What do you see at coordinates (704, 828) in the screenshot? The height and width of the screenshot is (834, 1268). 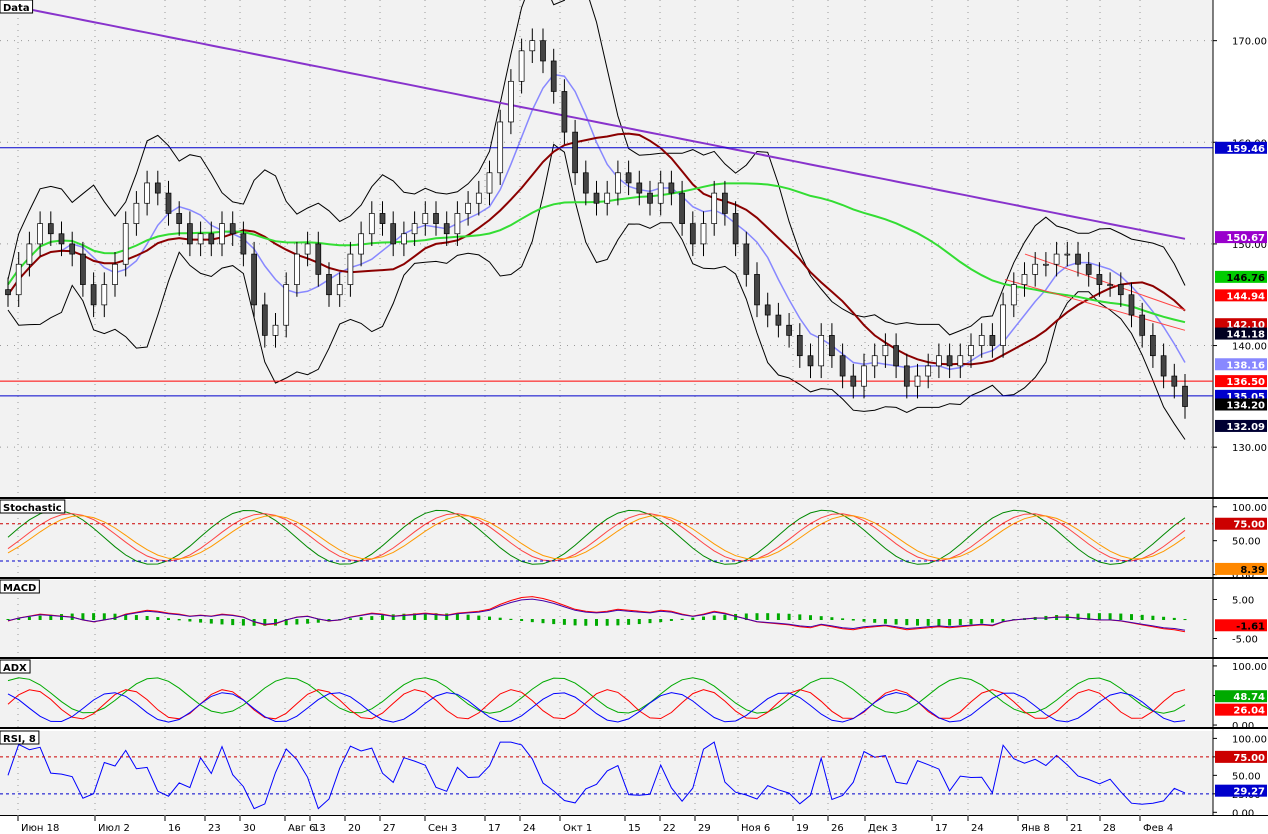 I see `xtick-label-15: 29` at bounding box center [704, 828].